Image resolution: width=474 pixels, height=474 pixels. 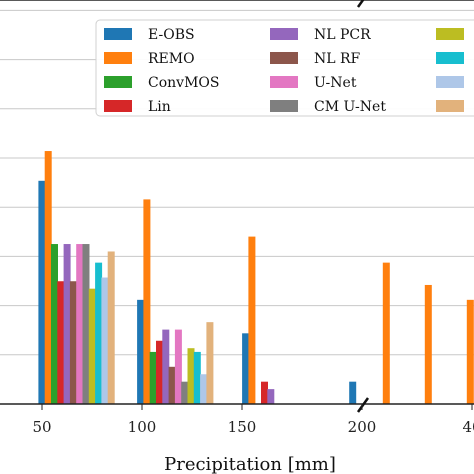 I want to click on x-tick-label: 200, so click(x=362, y=427).